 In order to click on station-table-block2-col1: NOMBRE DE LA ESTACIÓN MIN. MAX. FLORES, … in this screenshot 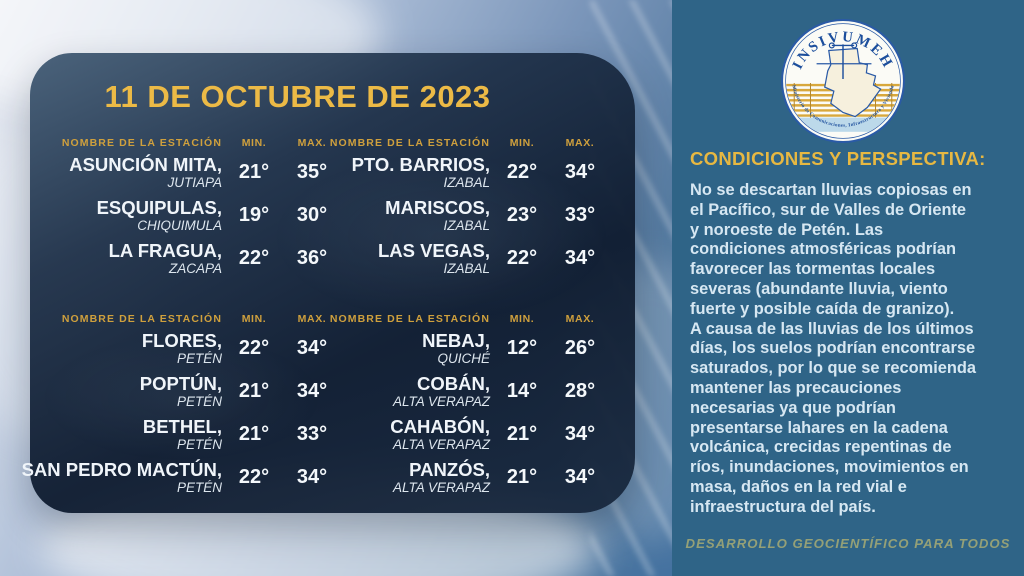, I will do `click(183, 403)`.